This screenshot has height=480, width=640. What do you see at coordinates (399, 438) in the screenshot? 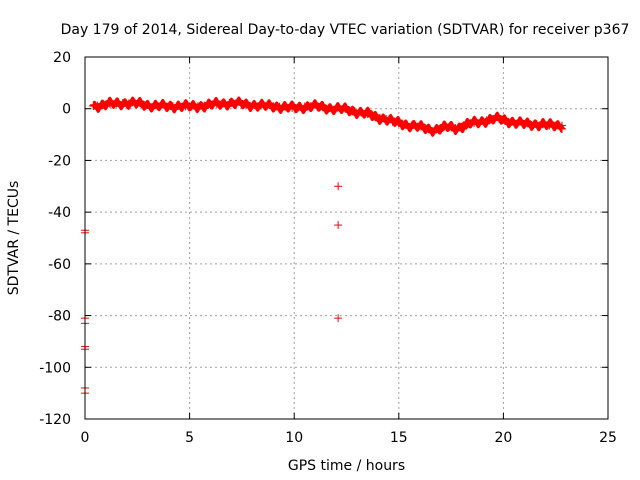
I see `x-tick-label: 15` at bounding box center [399, 438].